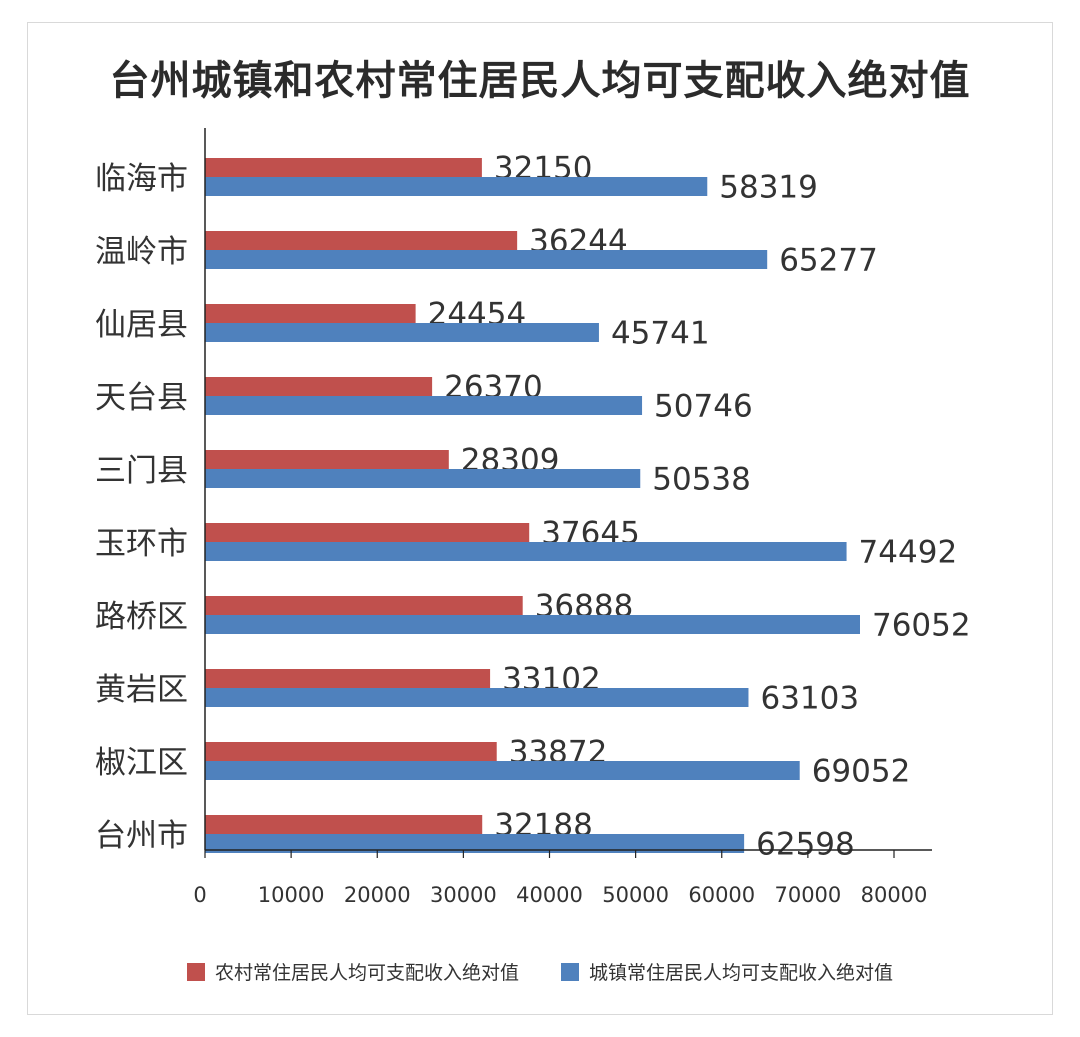 The height and width of the screenshot is (1037, 1080). What do you see at coordinates (540, 81) in the screenshot?
I see `chart-title: 台州城镇和农村常住居民人均可支配收入绝对值` at bounding box center [540, 81].